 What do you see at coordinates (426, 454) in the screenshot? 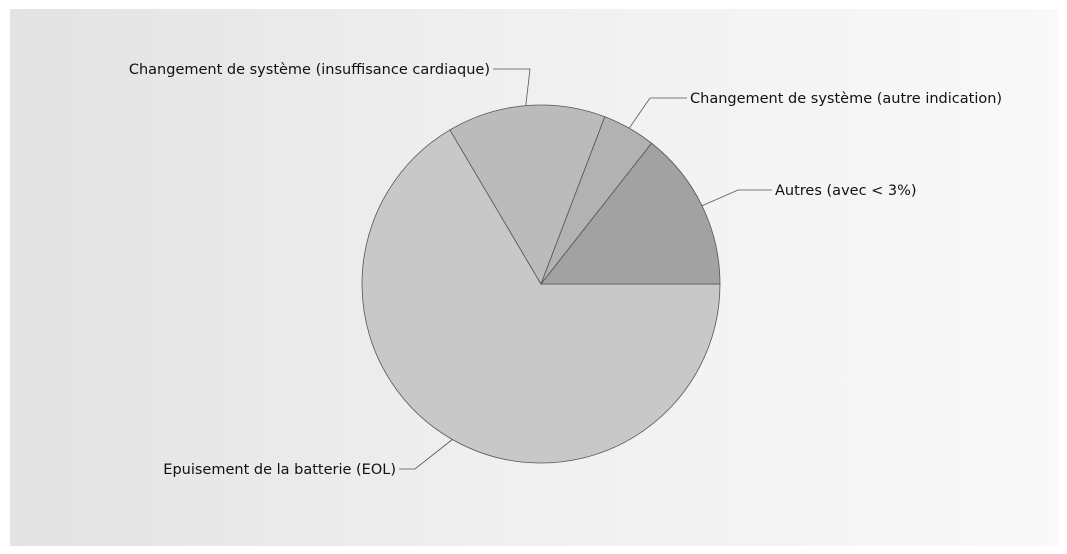
I see `leader-epuisement-batterie` at bounding box center [426, 454].